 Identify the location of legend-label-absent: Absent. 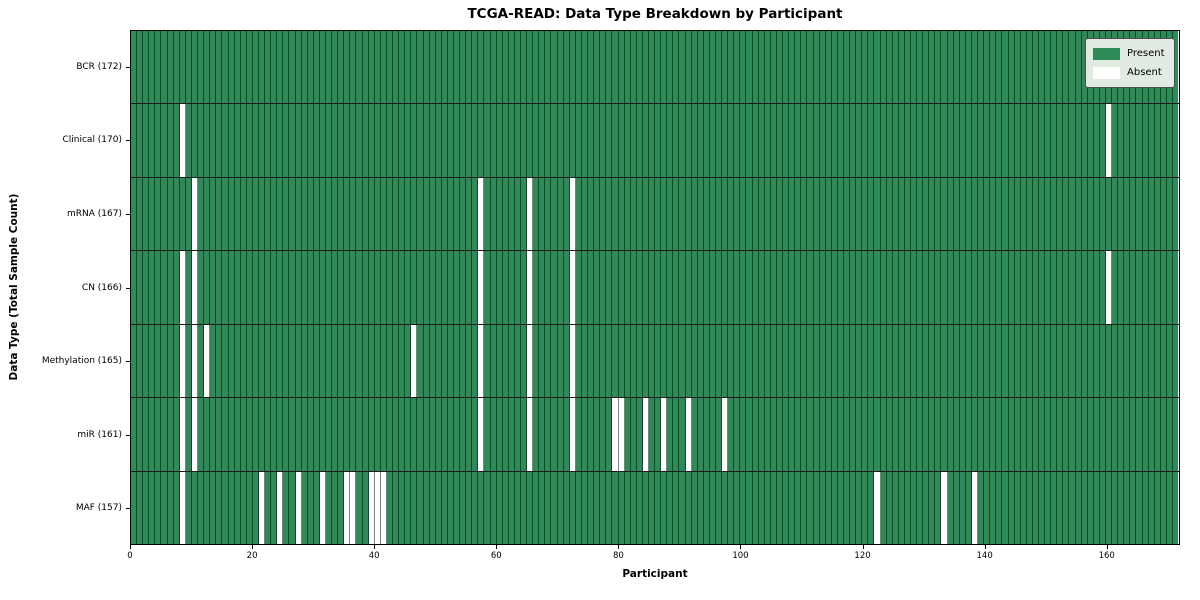
(1144, 72).